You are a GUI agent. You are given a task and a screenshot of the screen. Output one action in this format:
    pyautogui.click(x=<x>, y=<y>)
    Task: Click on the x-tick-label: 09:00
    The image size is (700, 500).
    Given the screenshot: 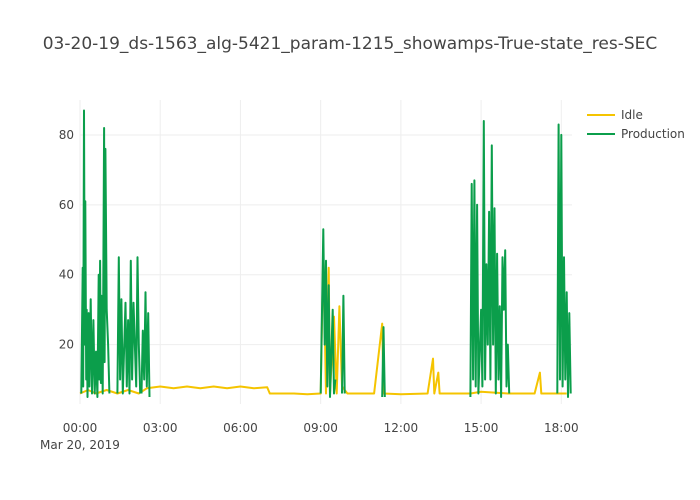 What is the action you would take?
    pyautogui.click(x=320, y=428)
    